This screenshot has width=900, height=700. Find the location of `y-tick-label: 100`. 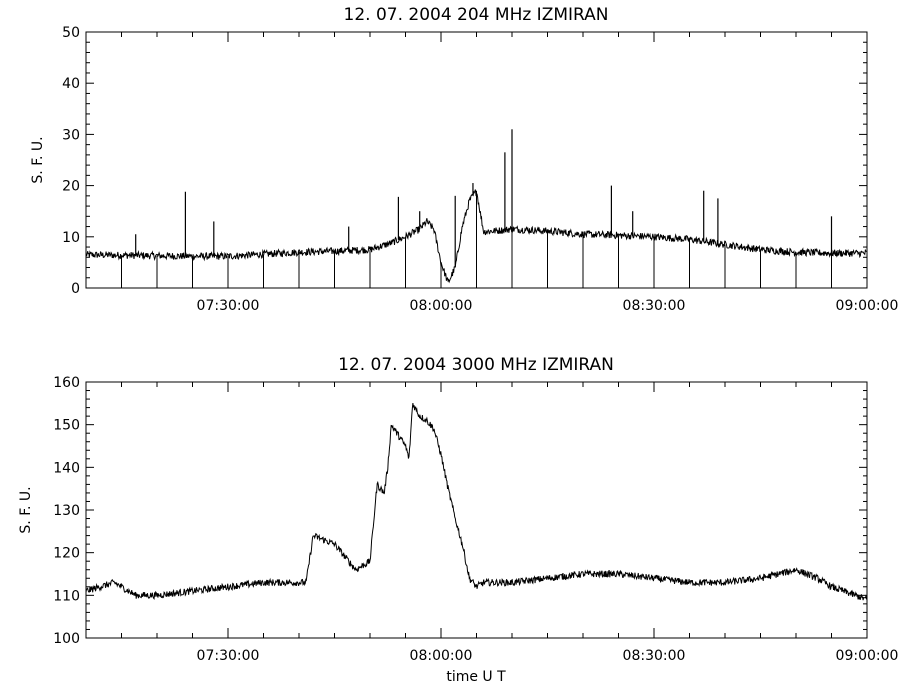

y-tick-label: 100 is located at coordinates (66, 639).